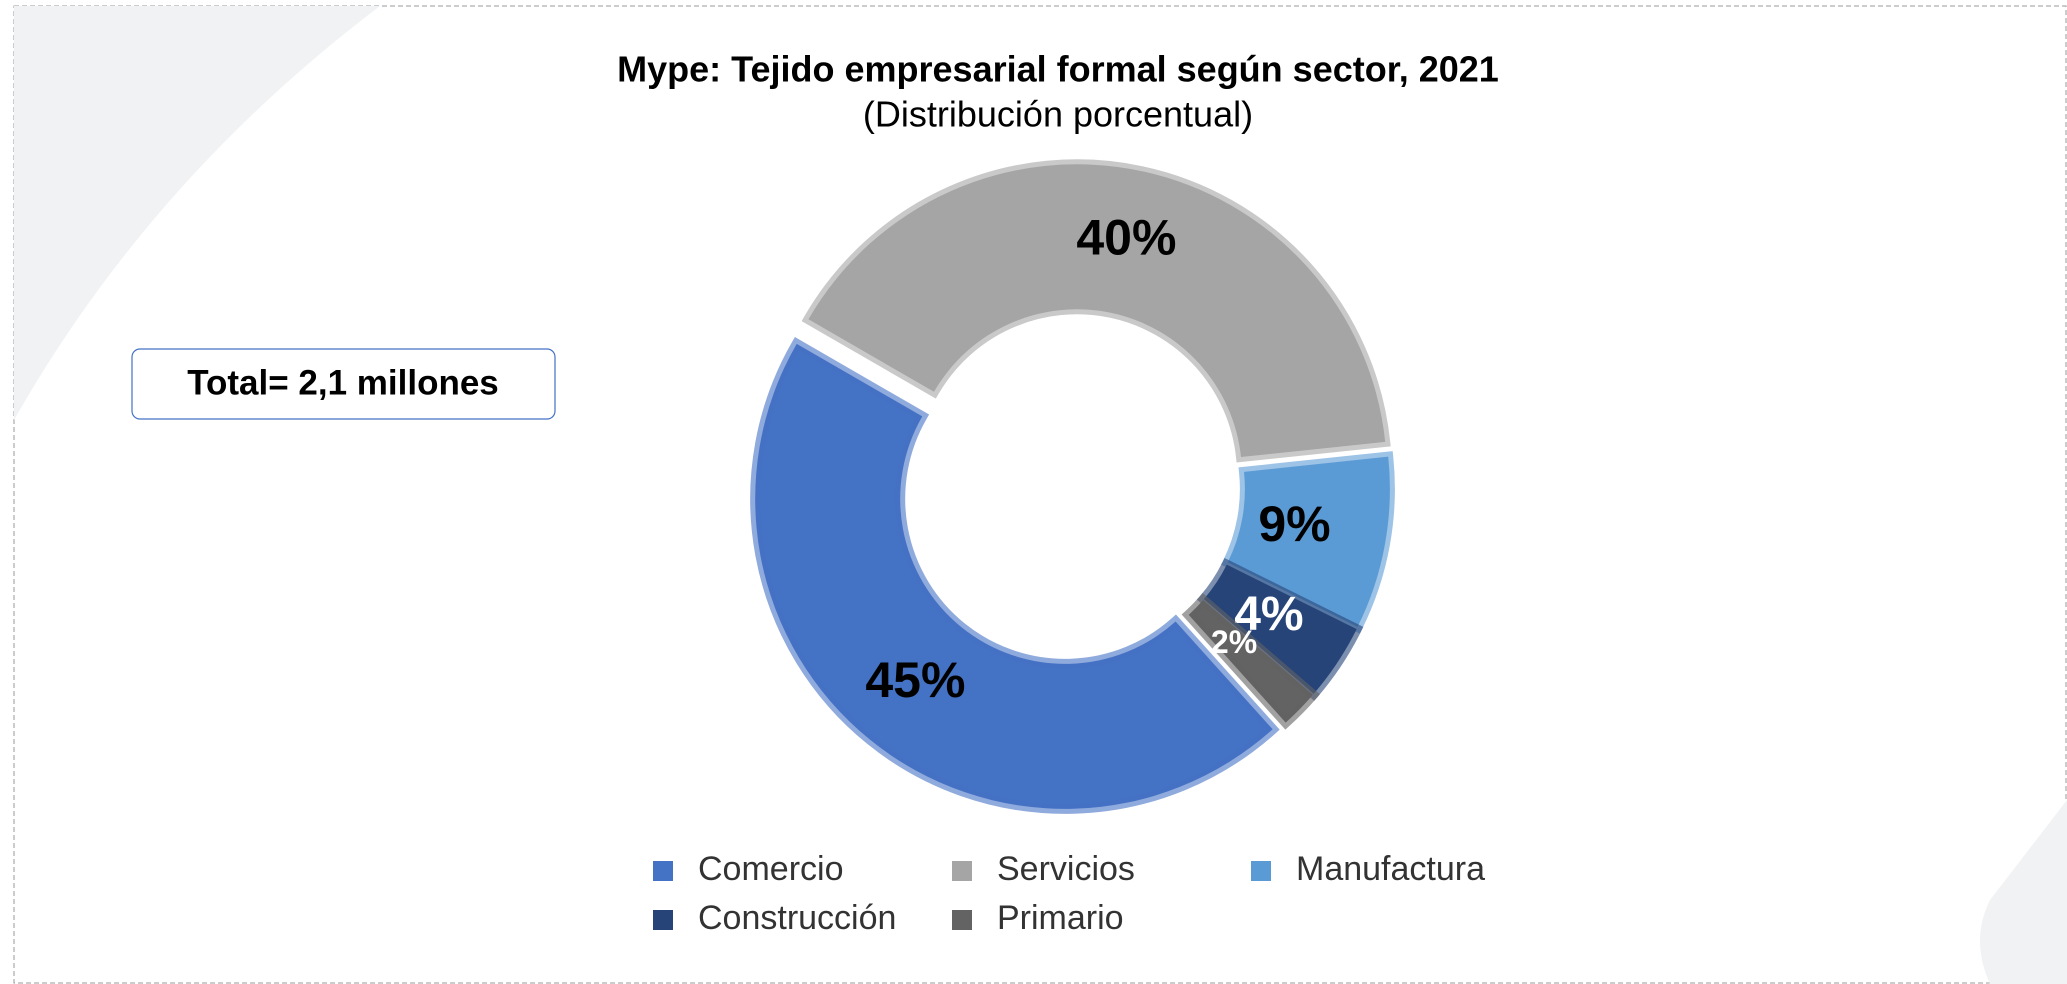 The image size is (2067, 984). What do you see at coordinates (1390, 869) in the screenshot?
I see `legend-label: Manufactura` at bounding box center [1390, 869].